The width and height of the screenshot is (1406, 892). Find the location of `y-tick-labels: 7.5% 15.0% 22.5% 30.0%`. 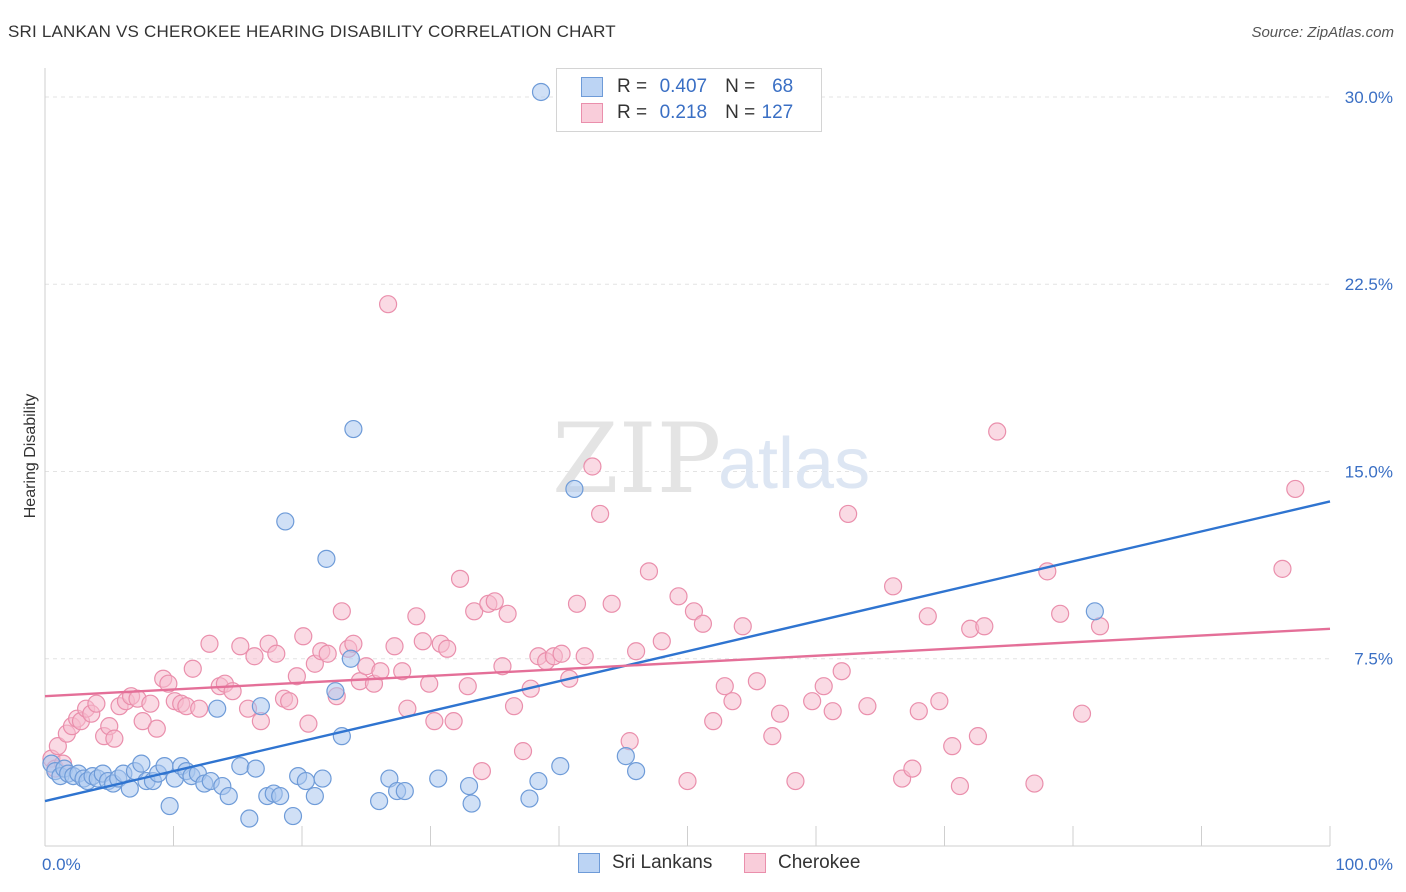

y-tick-labels: 7.5% 15.0% 22.5% 30.0% is located at coordinates (1369, 378).